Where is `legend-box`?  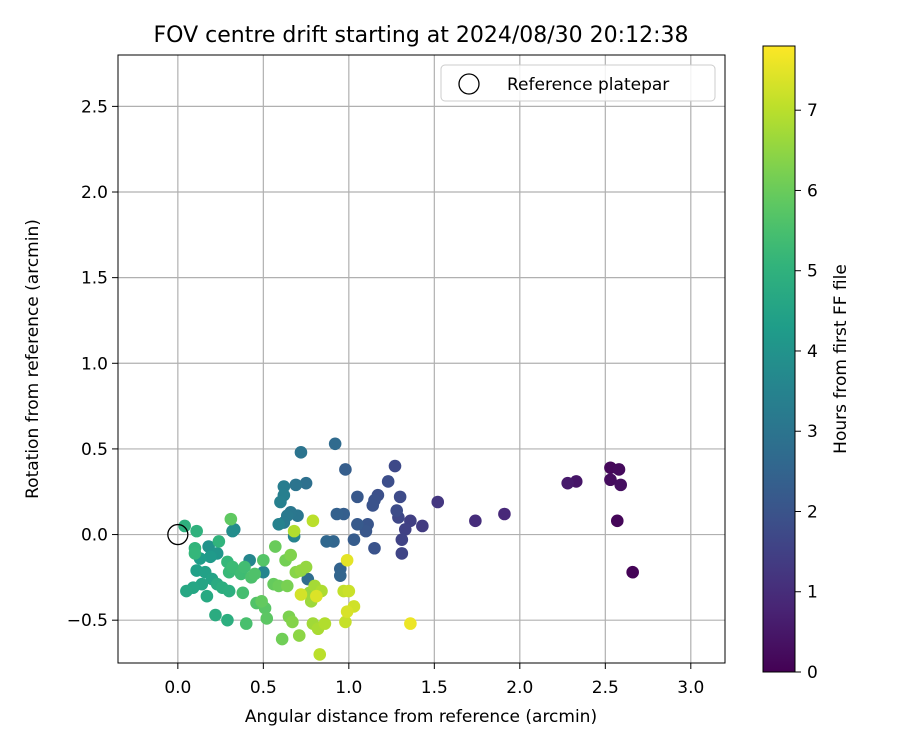
legend-box is located at coordinates (578, 83).